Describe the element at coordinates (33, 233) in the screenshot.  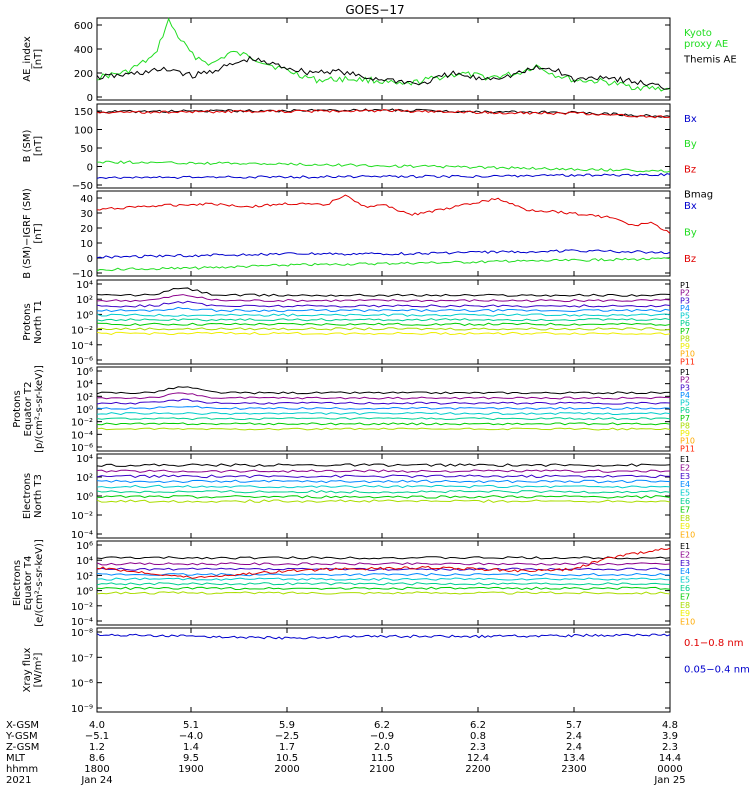
I see `y-axis-label: B (SM)−IGRF (SM)[nT]` at that location.